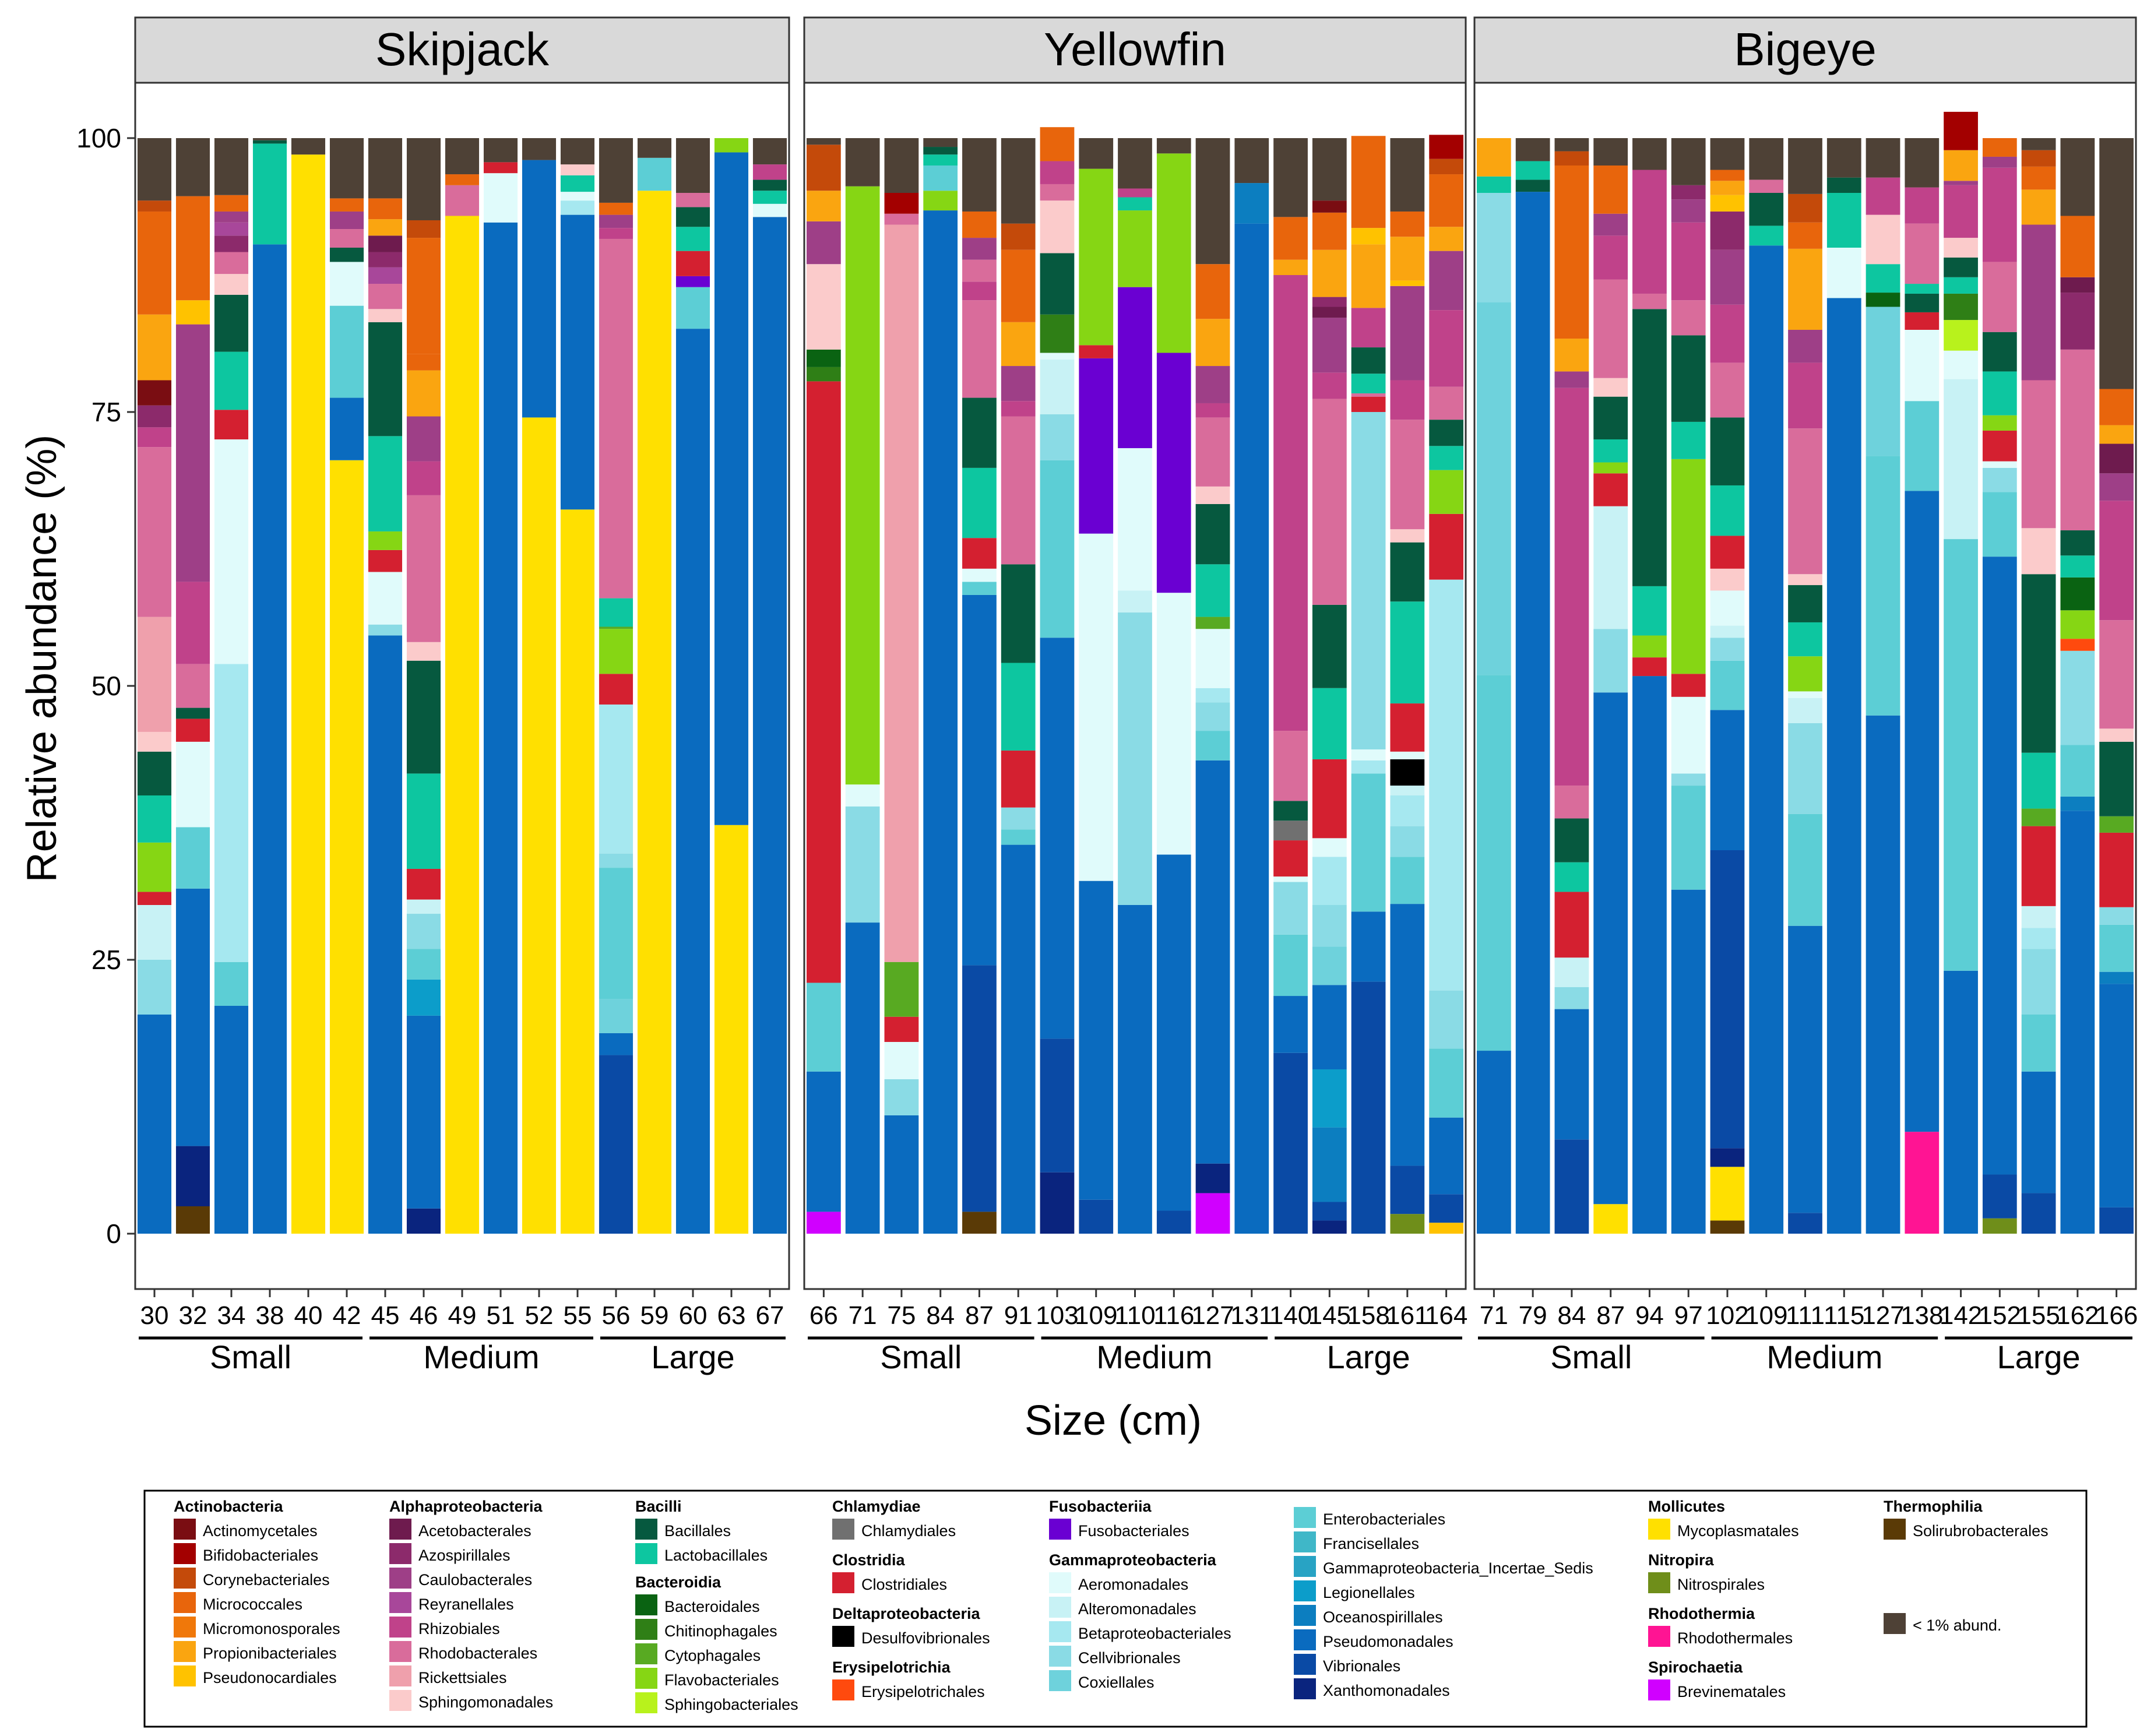 This screenshot has width=2147, height=1736. I want to click on x-tick-label: 52, so click(539, 1316).